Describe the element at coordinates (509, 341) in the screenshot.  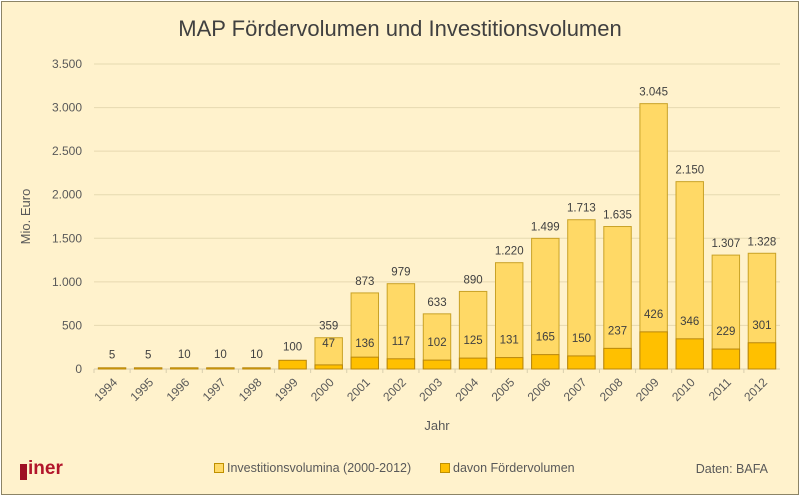
I see `data-label-foerder: 131` at that location.